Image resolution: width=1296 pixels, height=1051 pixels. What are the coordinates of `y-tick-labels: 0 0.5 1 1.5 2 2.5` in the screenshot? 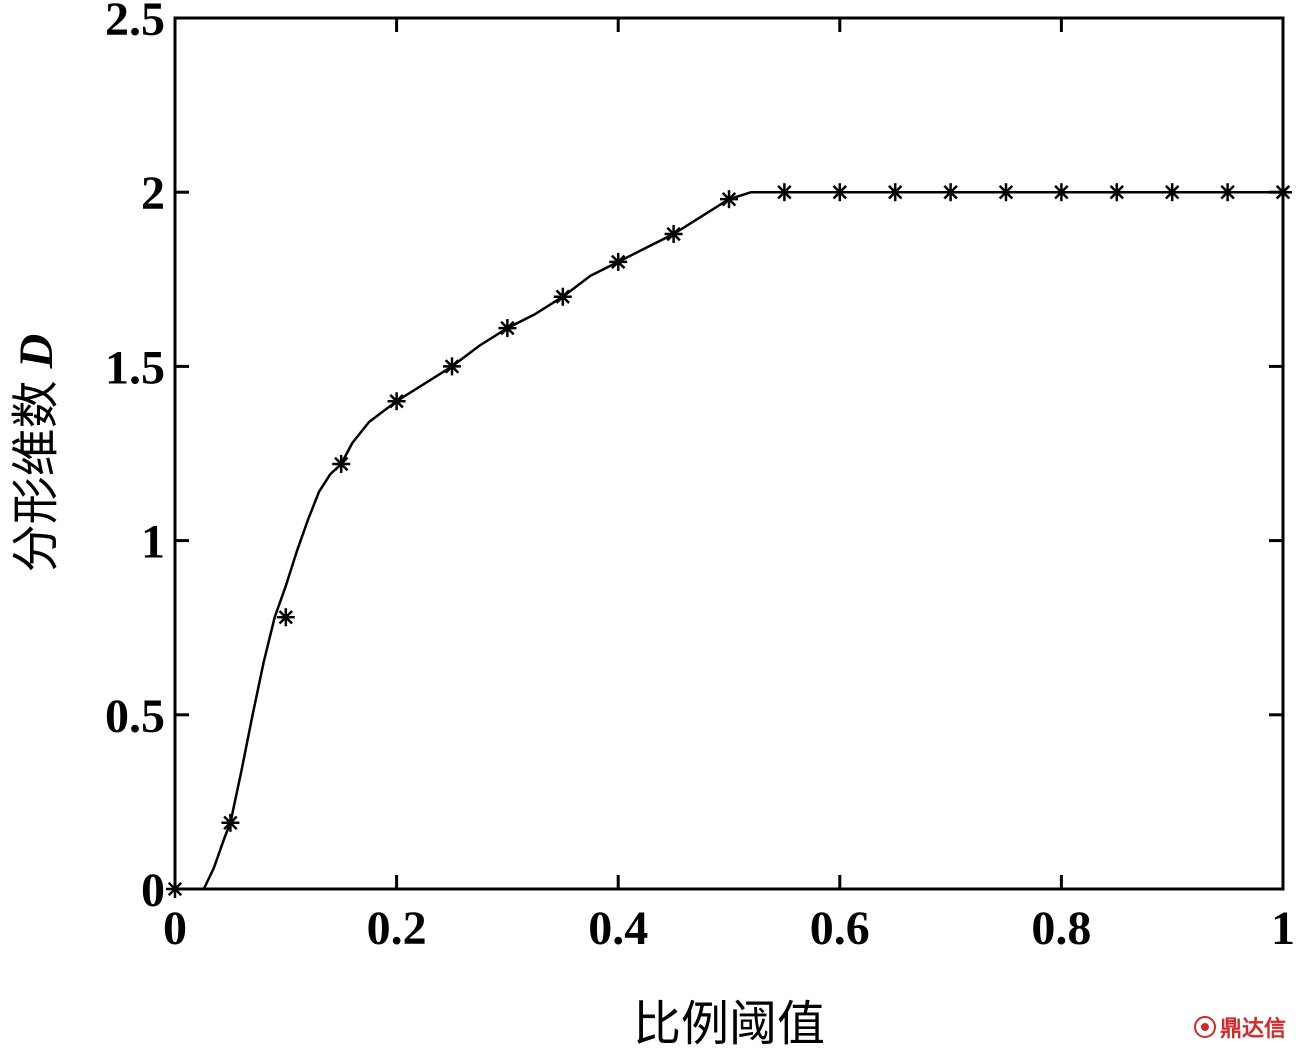 It's located at (135, 458).